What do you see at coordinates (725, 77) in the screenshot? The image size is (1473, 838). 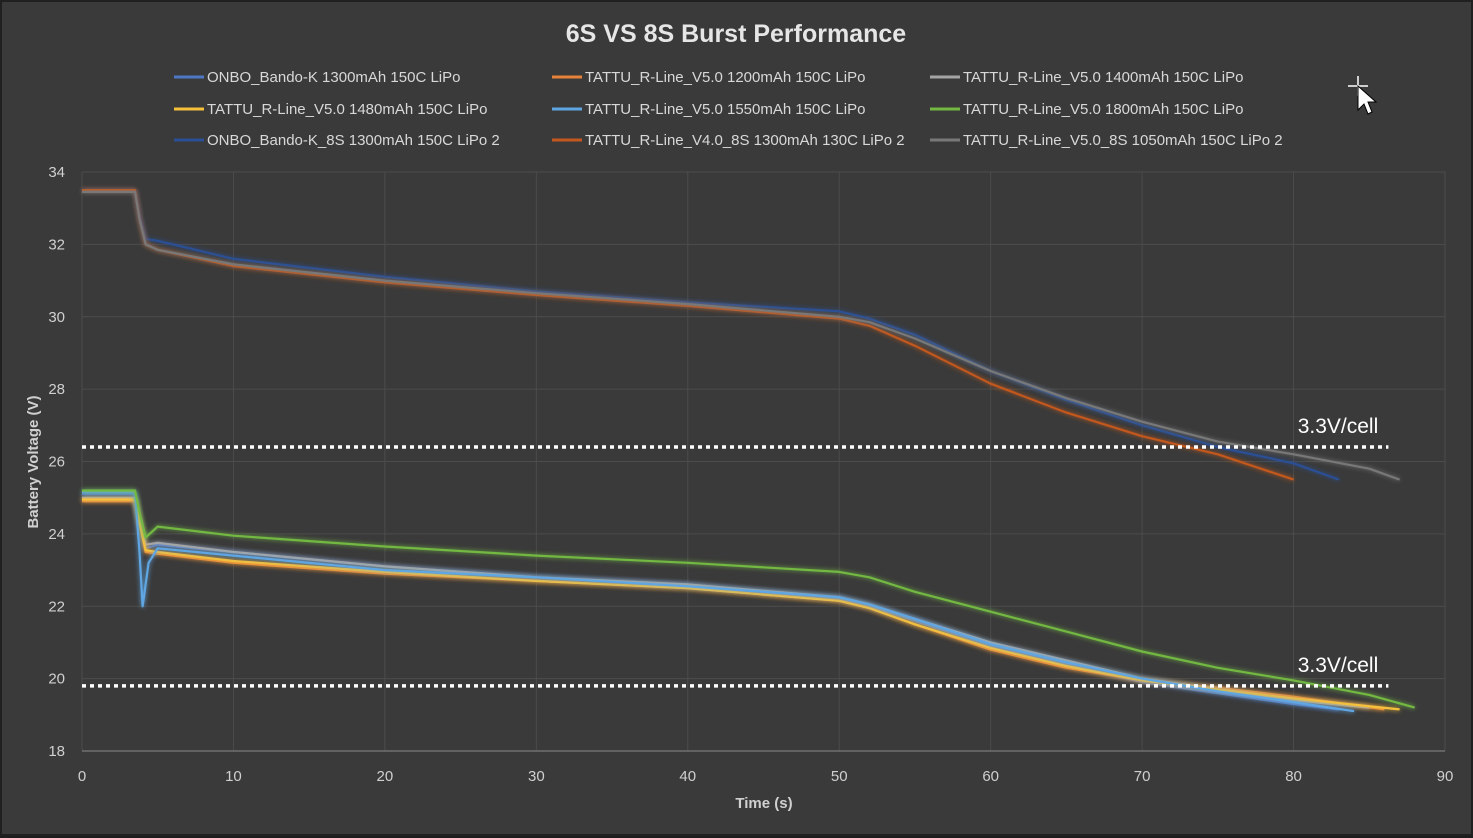 I see `legend-entry: TATTU_R-Line_V5.0 1200mAh 150C LiPo` at bounding box center [725, 77].